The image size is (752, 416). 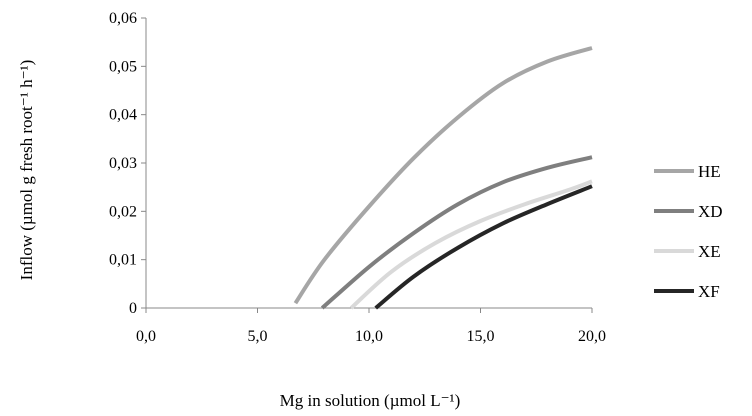 What do you see at coordinates (258, 336) in the screenshot?
I see `x-tick-label: 5,0` at bounding box center [258, 336].